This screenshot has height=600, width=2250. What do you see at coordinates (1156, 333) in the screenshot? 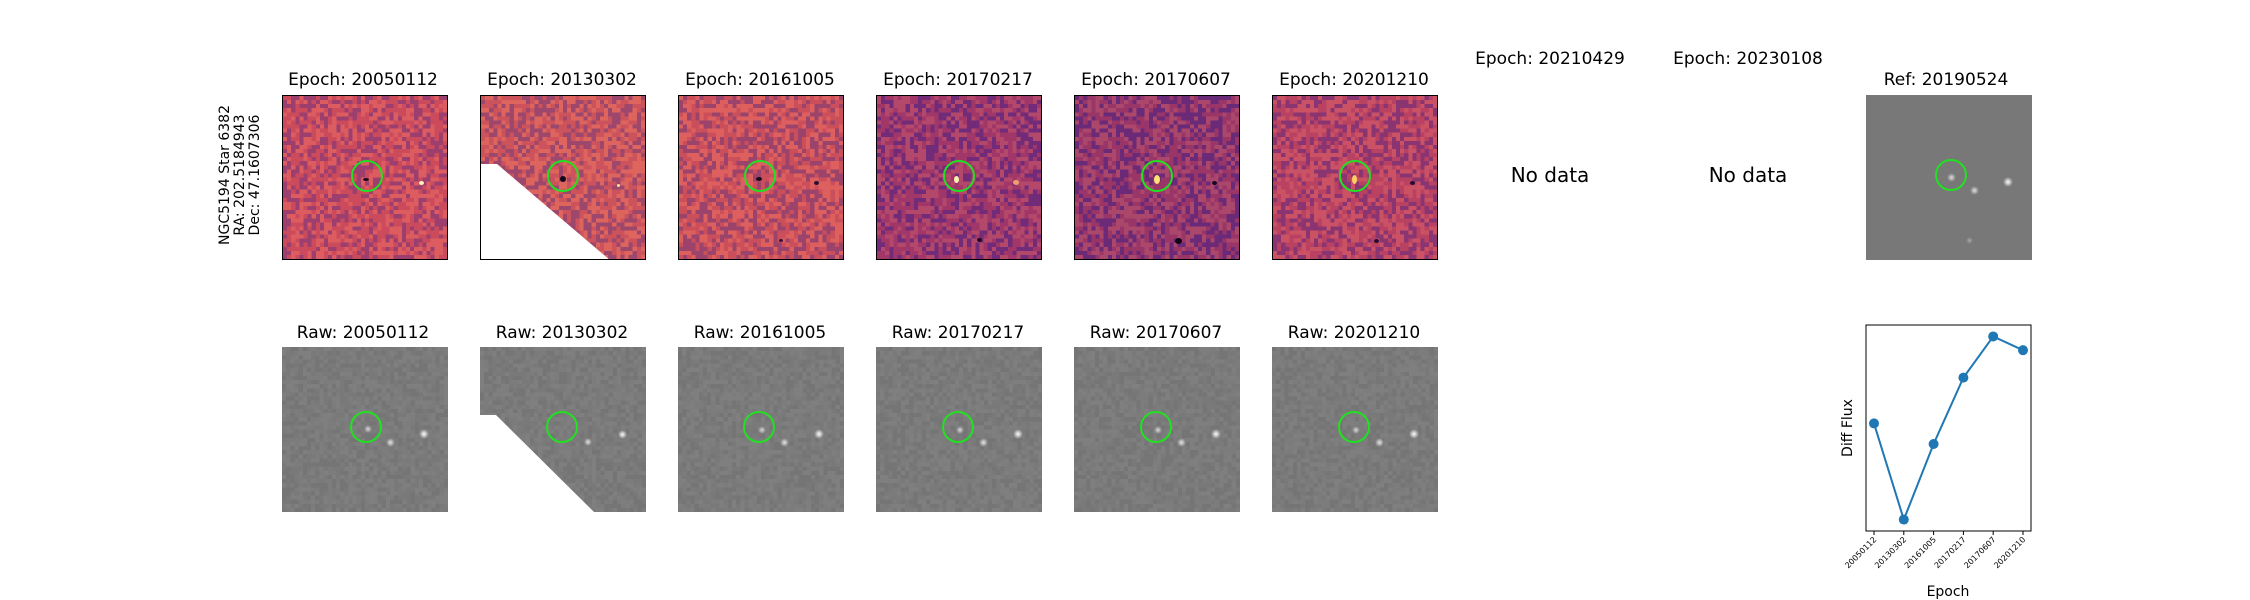
I see `raw-title-5: Raw: 20170607` at bounding box center [1156, 333].